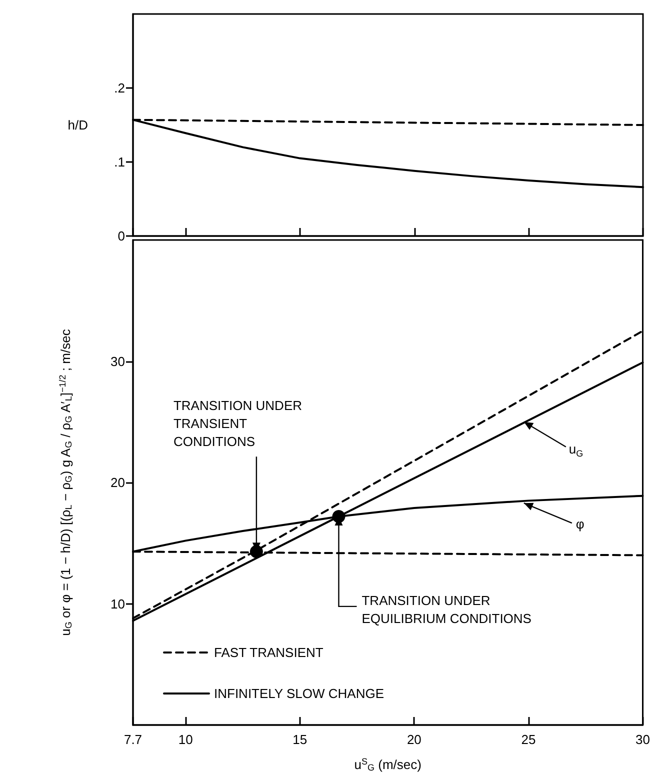 The height and width of the screenshot is (778, 653). What do you see at coordinates (528, 739) in the screenshot?
I see `x-tick-label: 25` at bounding box center [528, 739].